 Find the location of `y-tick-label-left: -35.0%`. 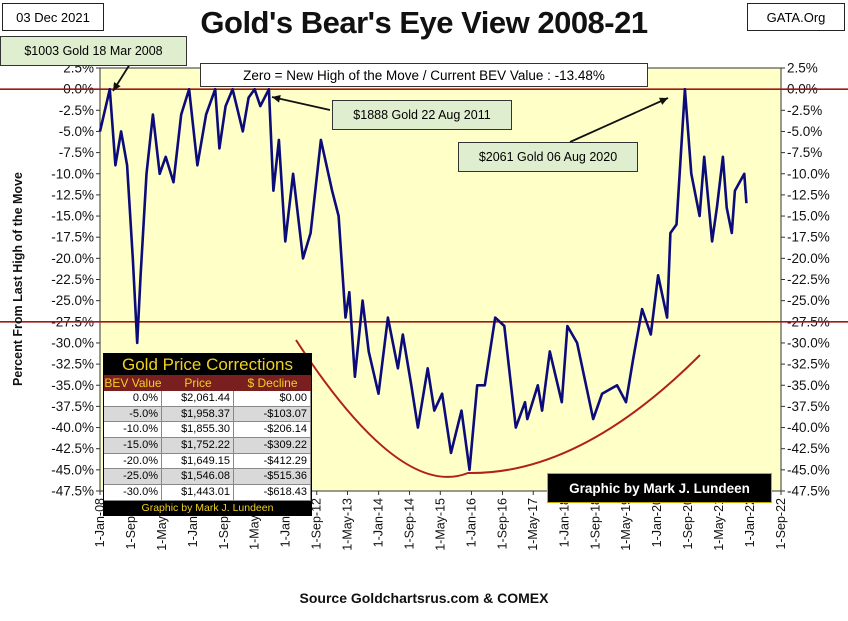

y-tick-label-left: -35.0% is located at coordinates (72, 385).